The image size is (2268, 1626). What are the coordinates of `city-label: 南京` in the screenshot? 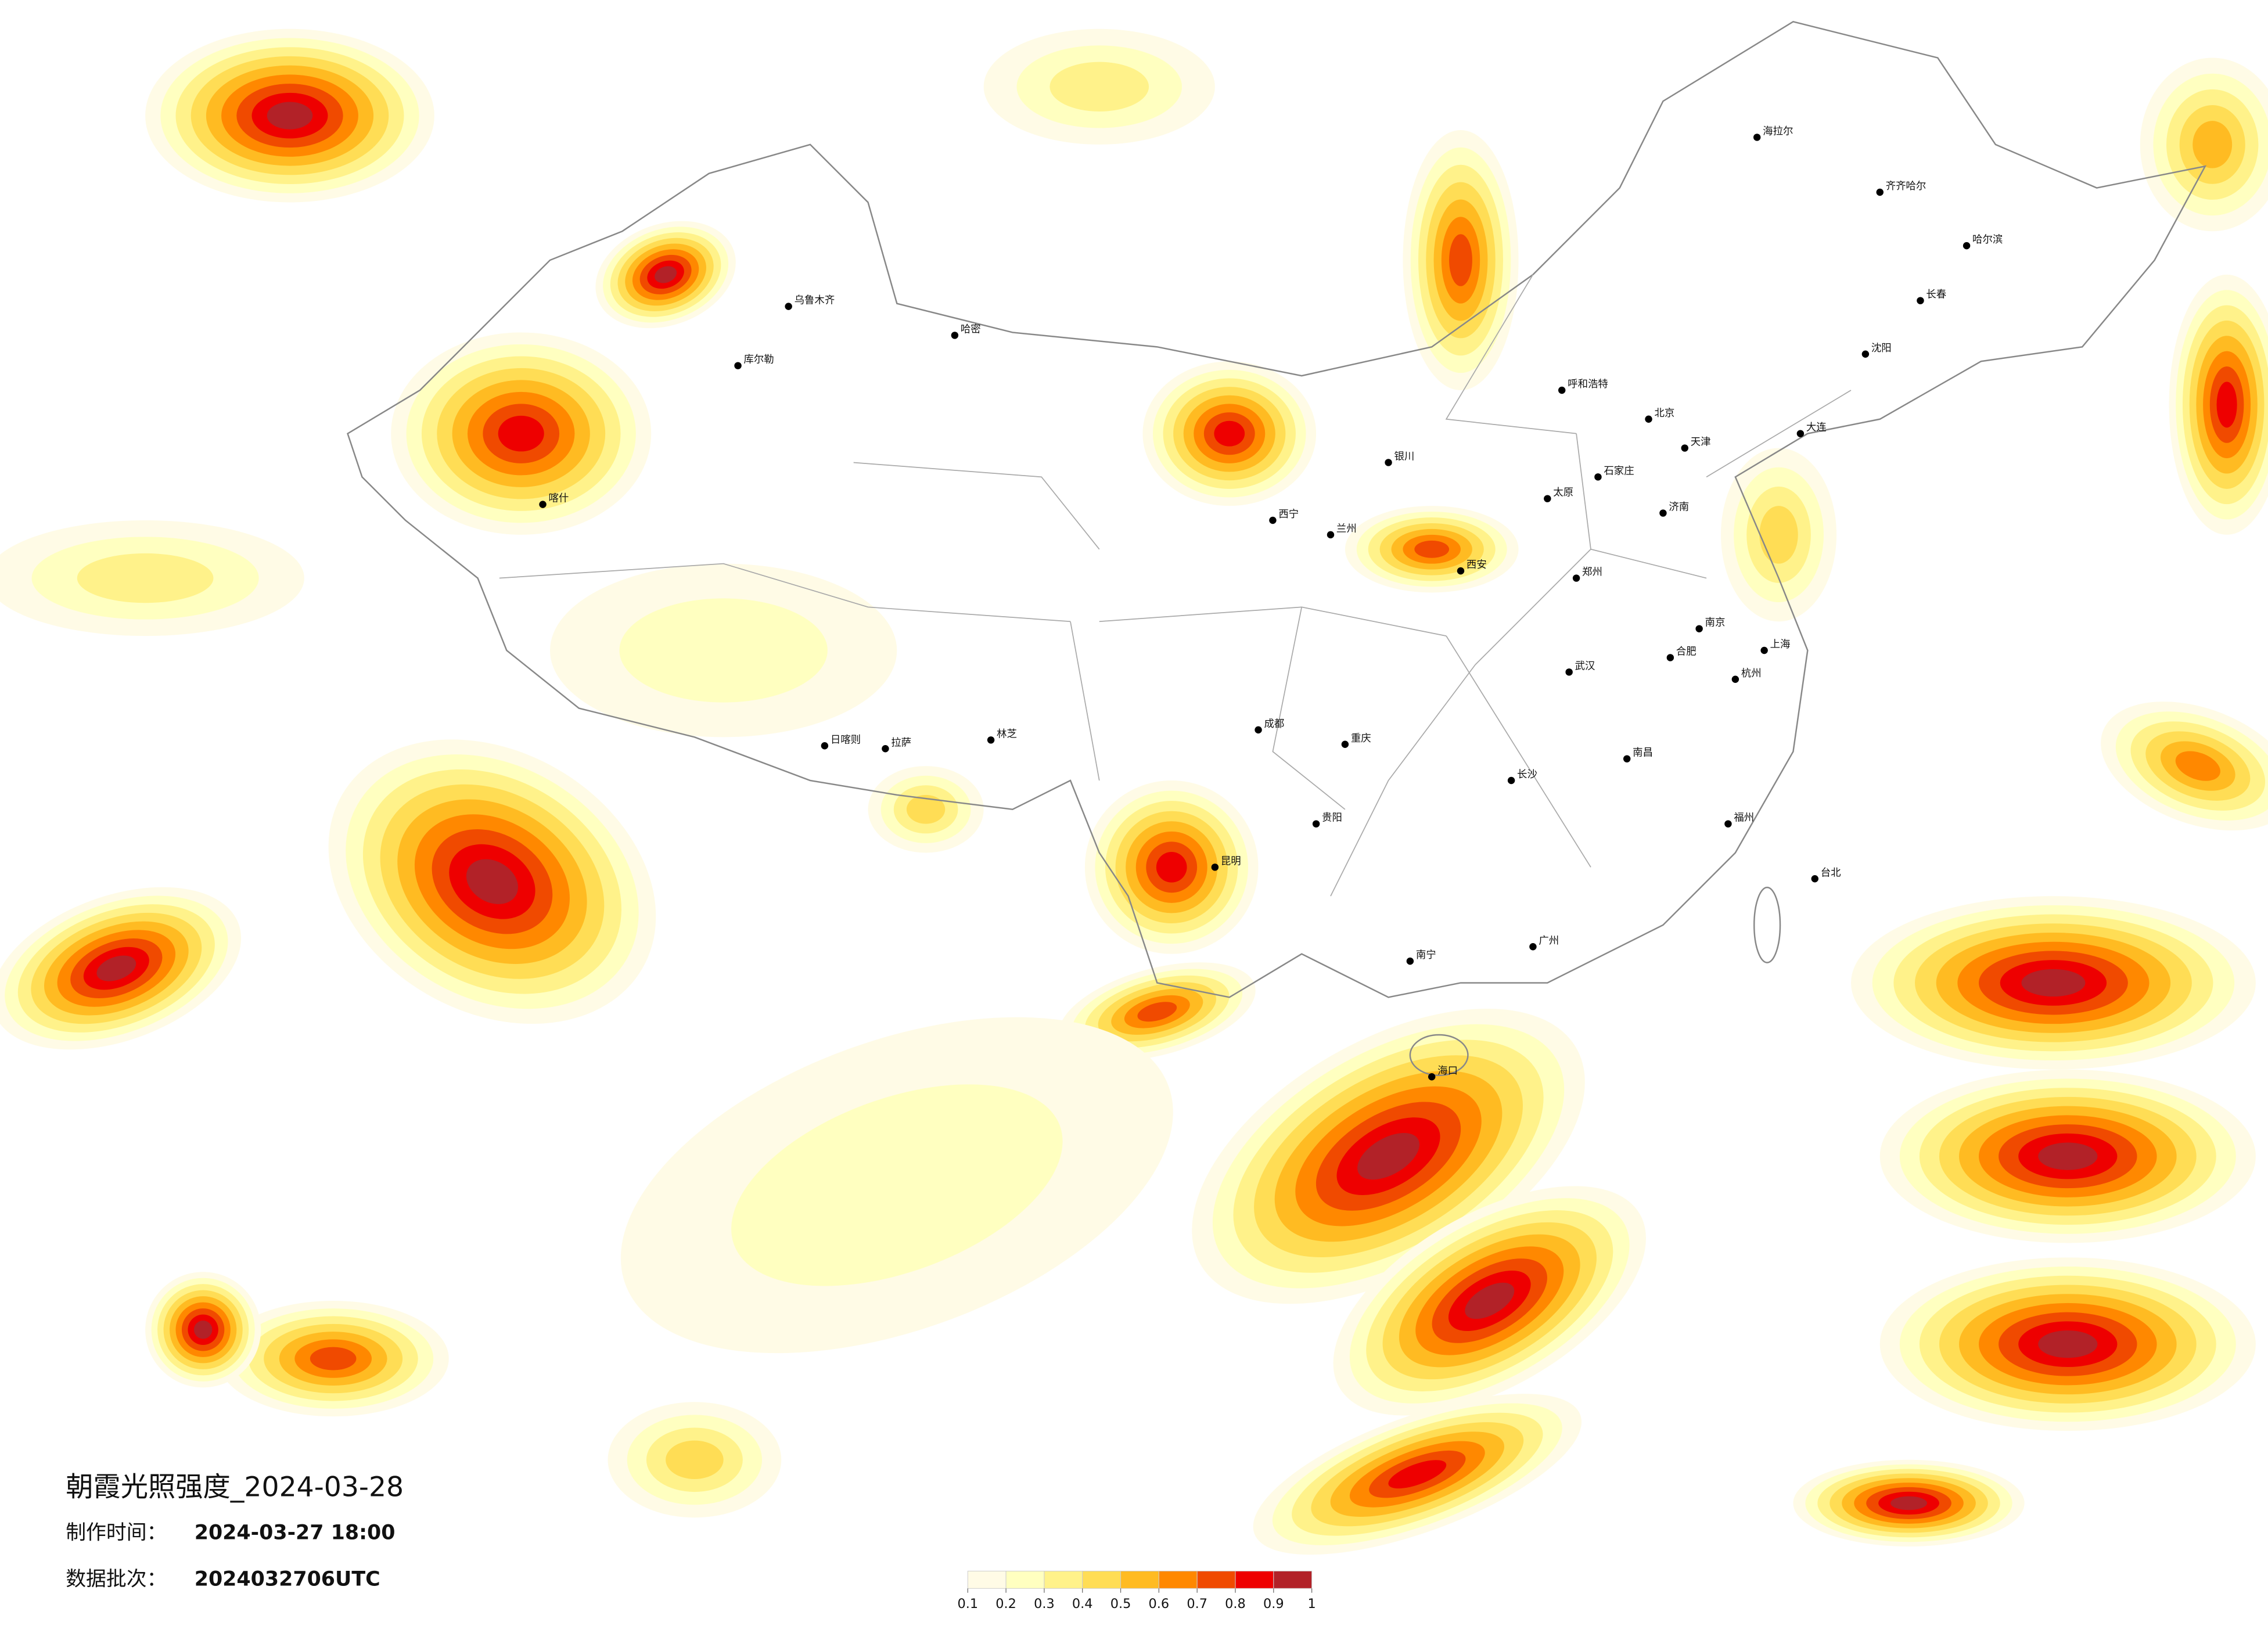 It's located at (1715, 623).